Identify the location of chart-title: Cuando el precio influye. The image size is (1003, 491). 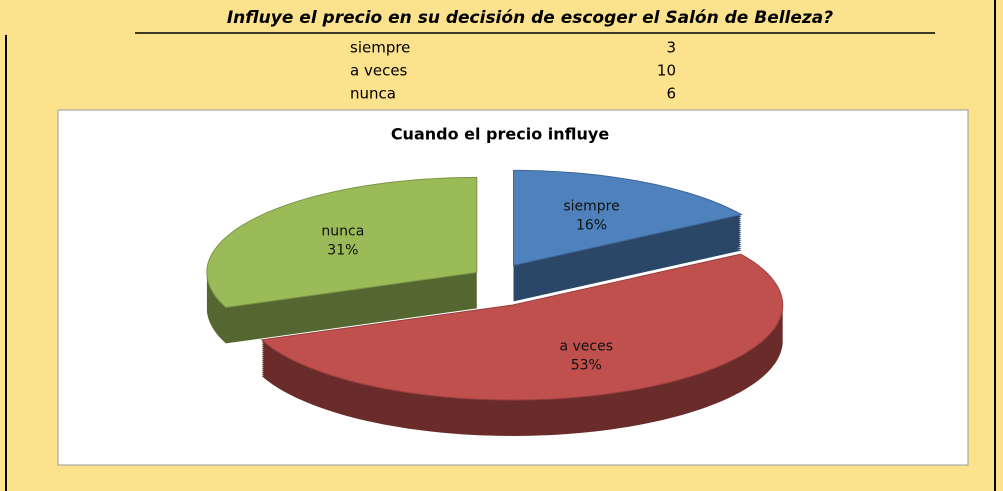
(500, 134).